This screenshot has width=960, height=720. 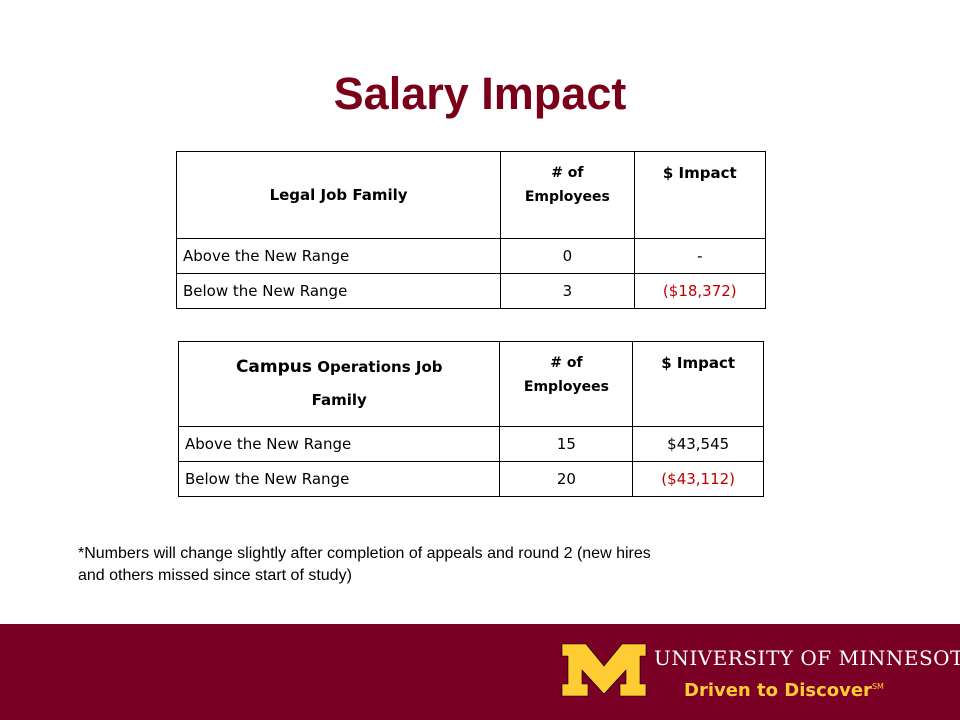 I want to click on slide-title: Salary Impact, so click(x=480, y=93).